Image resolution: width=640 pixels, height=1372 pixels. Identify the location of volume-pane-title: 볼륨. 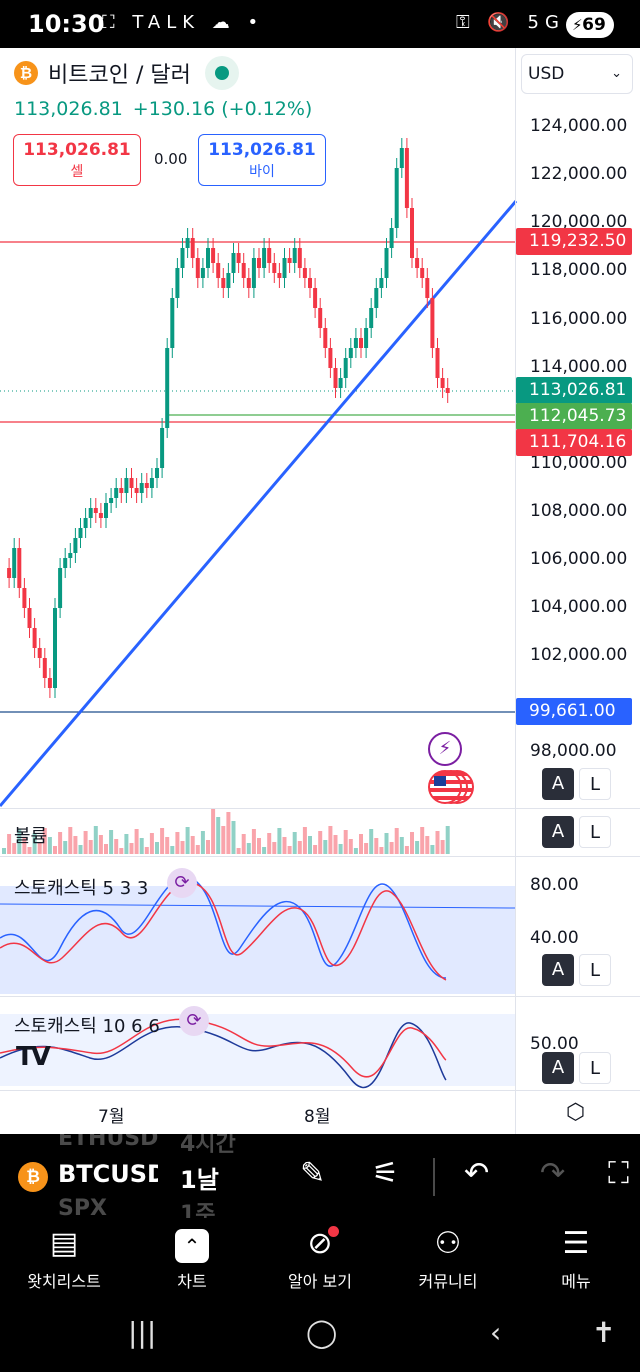
(31, 836).